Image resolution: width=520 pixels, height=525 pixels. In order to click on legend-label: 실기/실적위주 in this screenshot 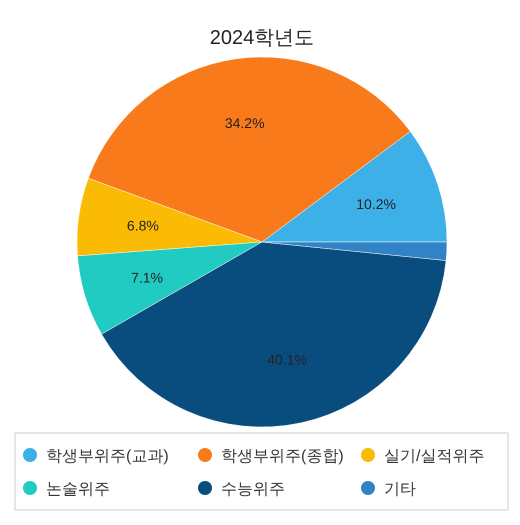, I will do `click(434, 456)`.